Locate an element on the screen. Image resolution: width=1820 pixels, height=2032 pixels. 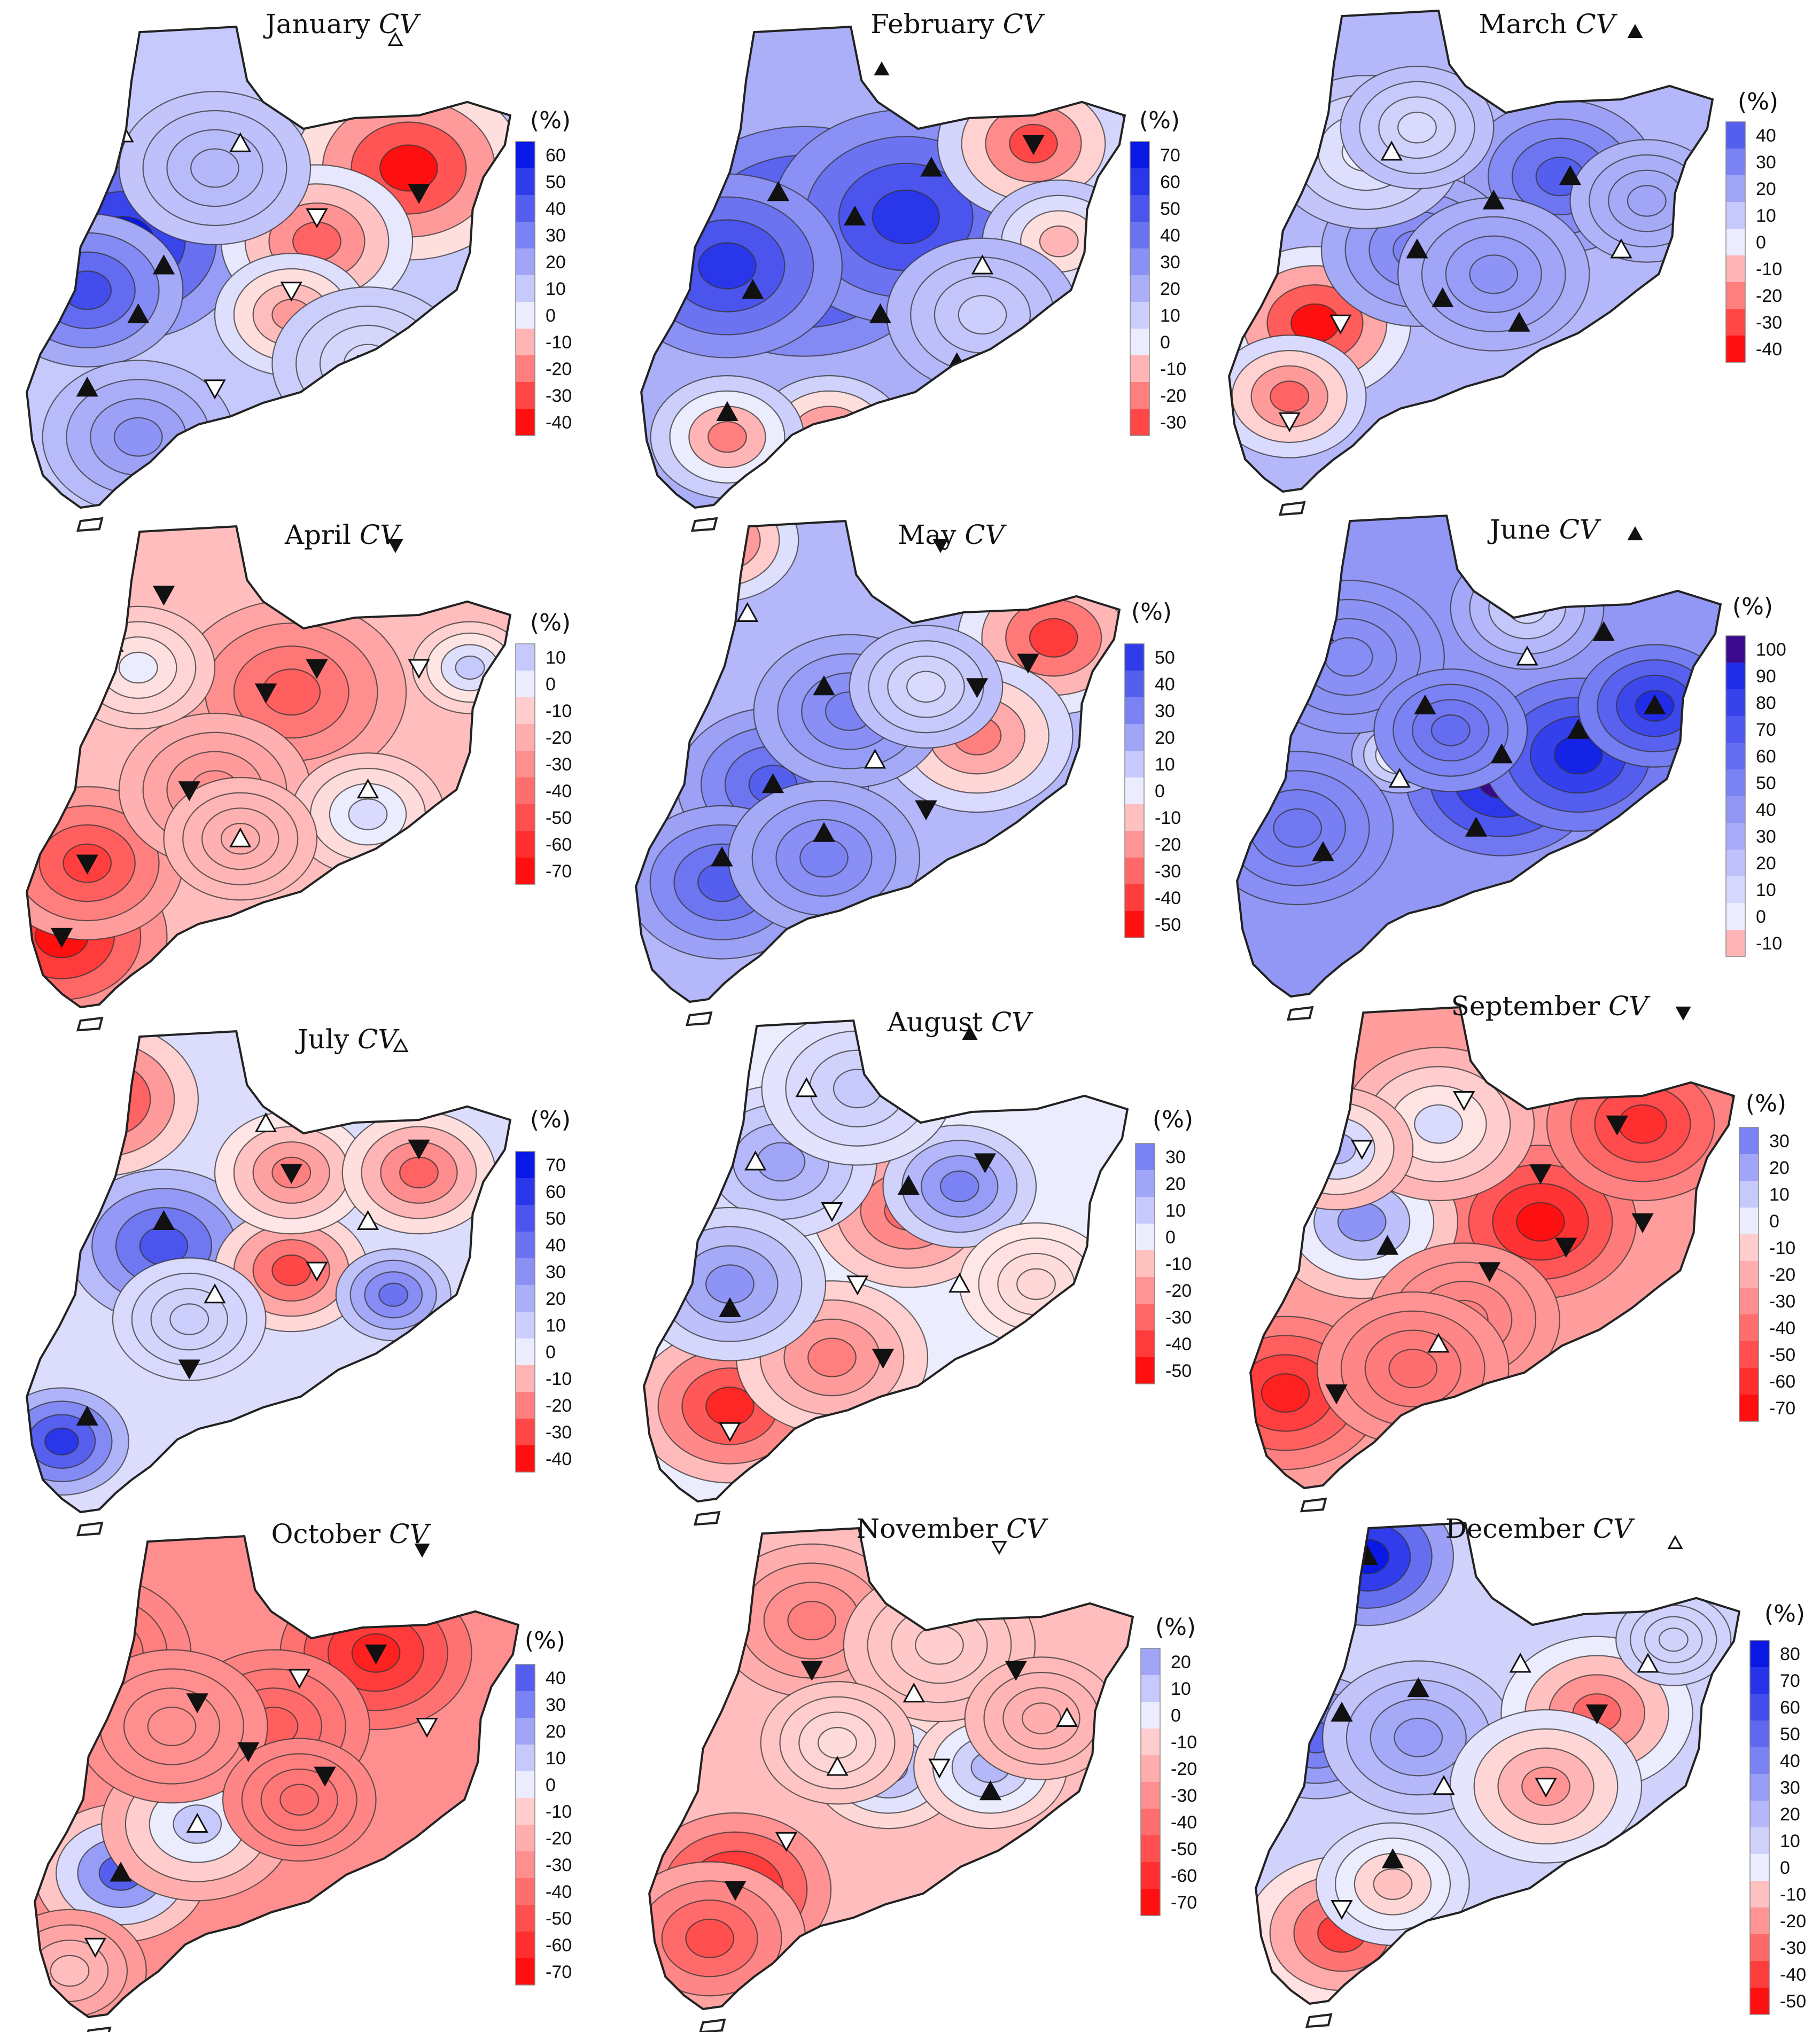
legend-tick-label: -60 is located at coordinates (1184, 1876).